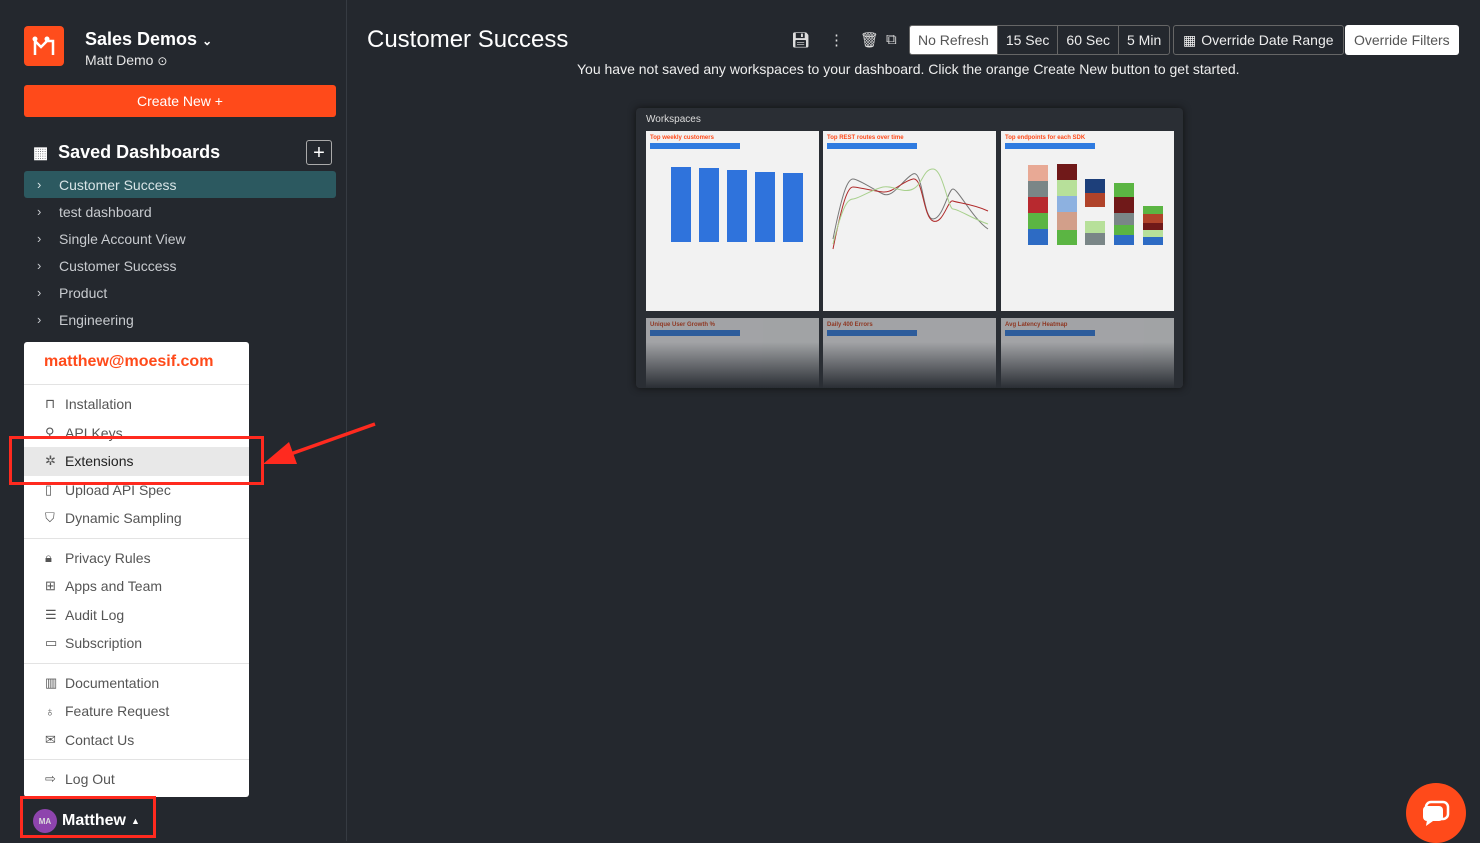 This screenshot has height=843, width=1480. I want to click on menu-item-log-out: ⇨ Log Out, so click(136, 779).